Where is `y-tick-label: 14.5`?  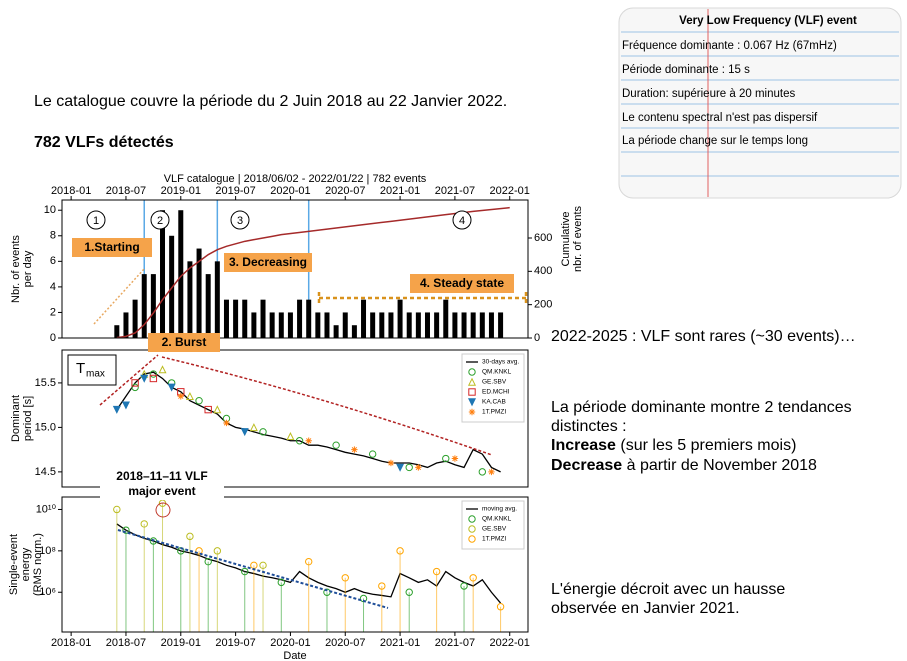
y-tick-label: 14.5 is located at coordinates (45, 472).